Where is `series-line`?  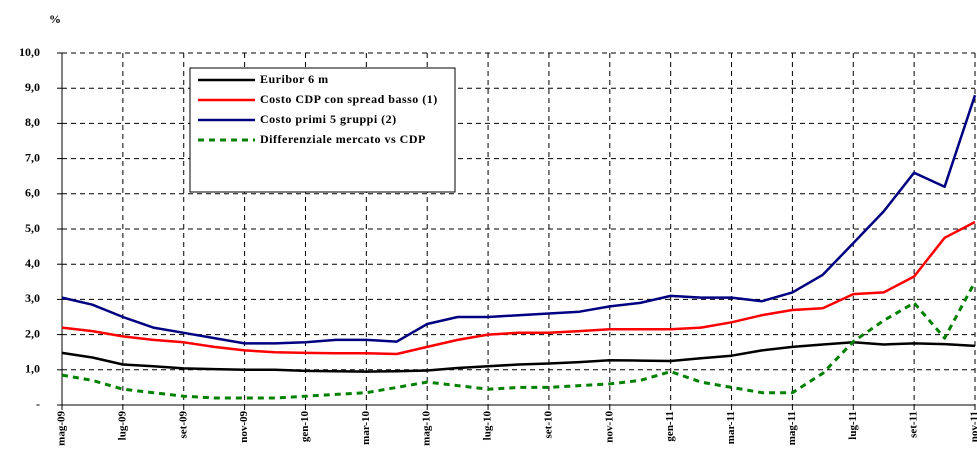 series-line is located at coordinates (518, 357).